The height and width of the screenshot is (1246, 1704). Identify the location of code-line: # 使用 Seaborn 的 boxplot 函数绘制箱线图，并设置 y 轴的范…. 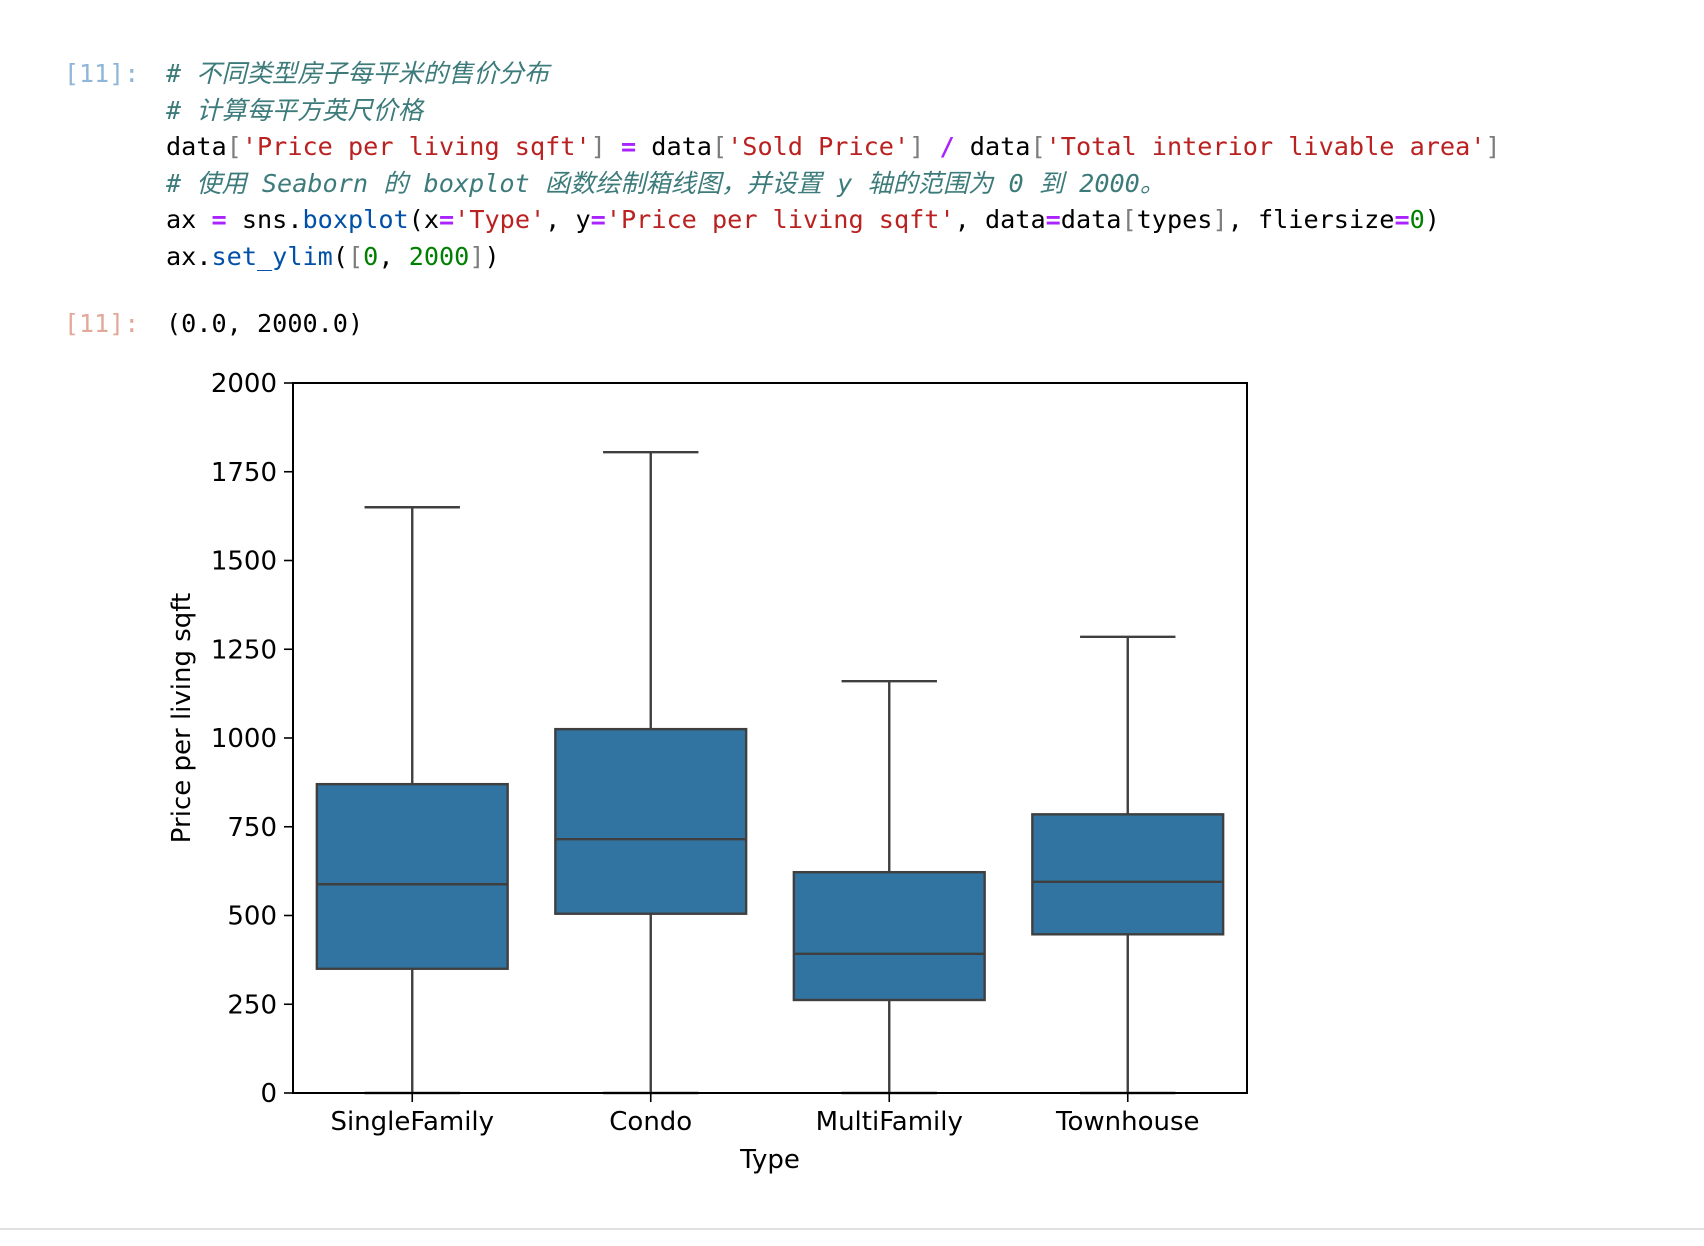
(833, 184).